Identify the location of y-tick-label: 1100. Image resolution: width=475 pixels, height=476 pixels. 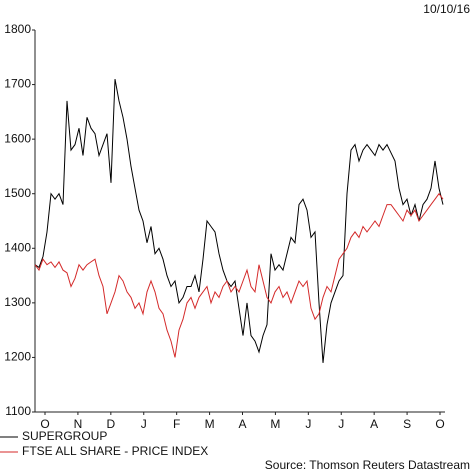
(18, 411).